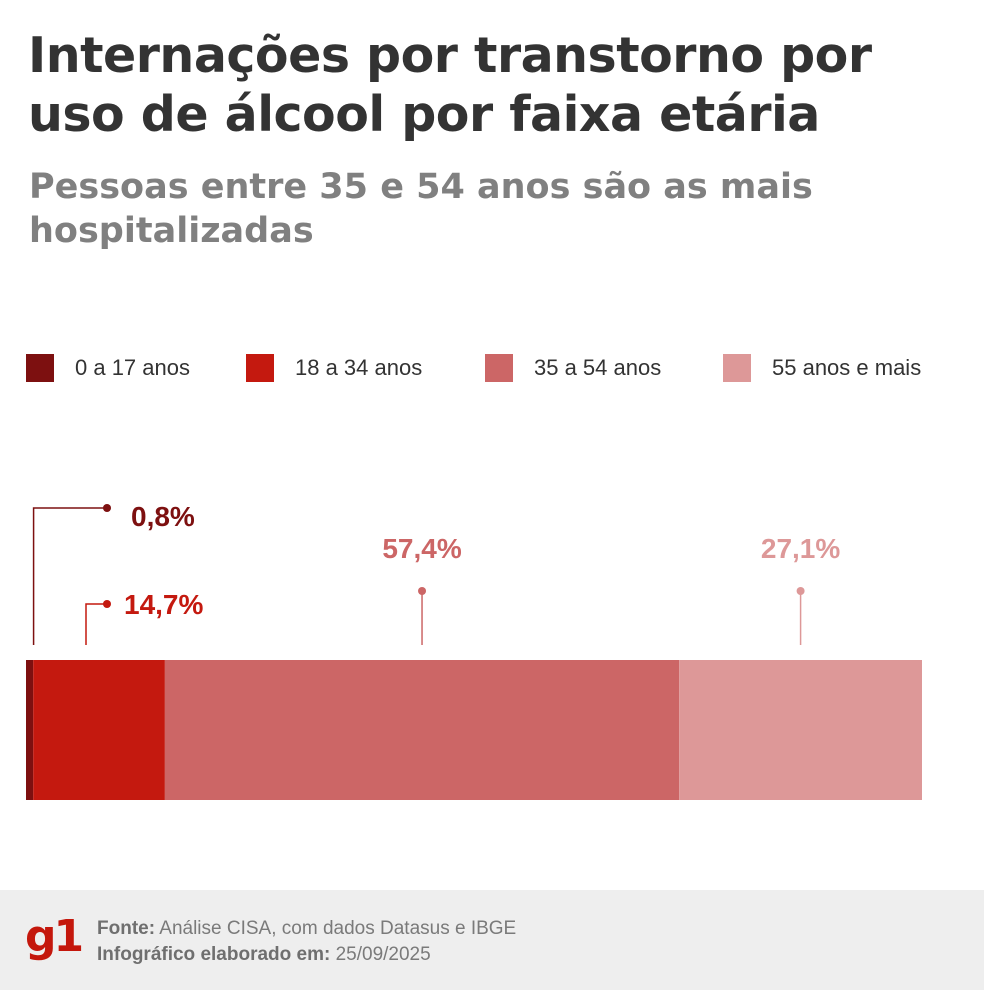 The image size is (984, 990). Describe the element at coordinates (383, 954) in the screenshot. I see `date-text: 25/09/2025` at that location.